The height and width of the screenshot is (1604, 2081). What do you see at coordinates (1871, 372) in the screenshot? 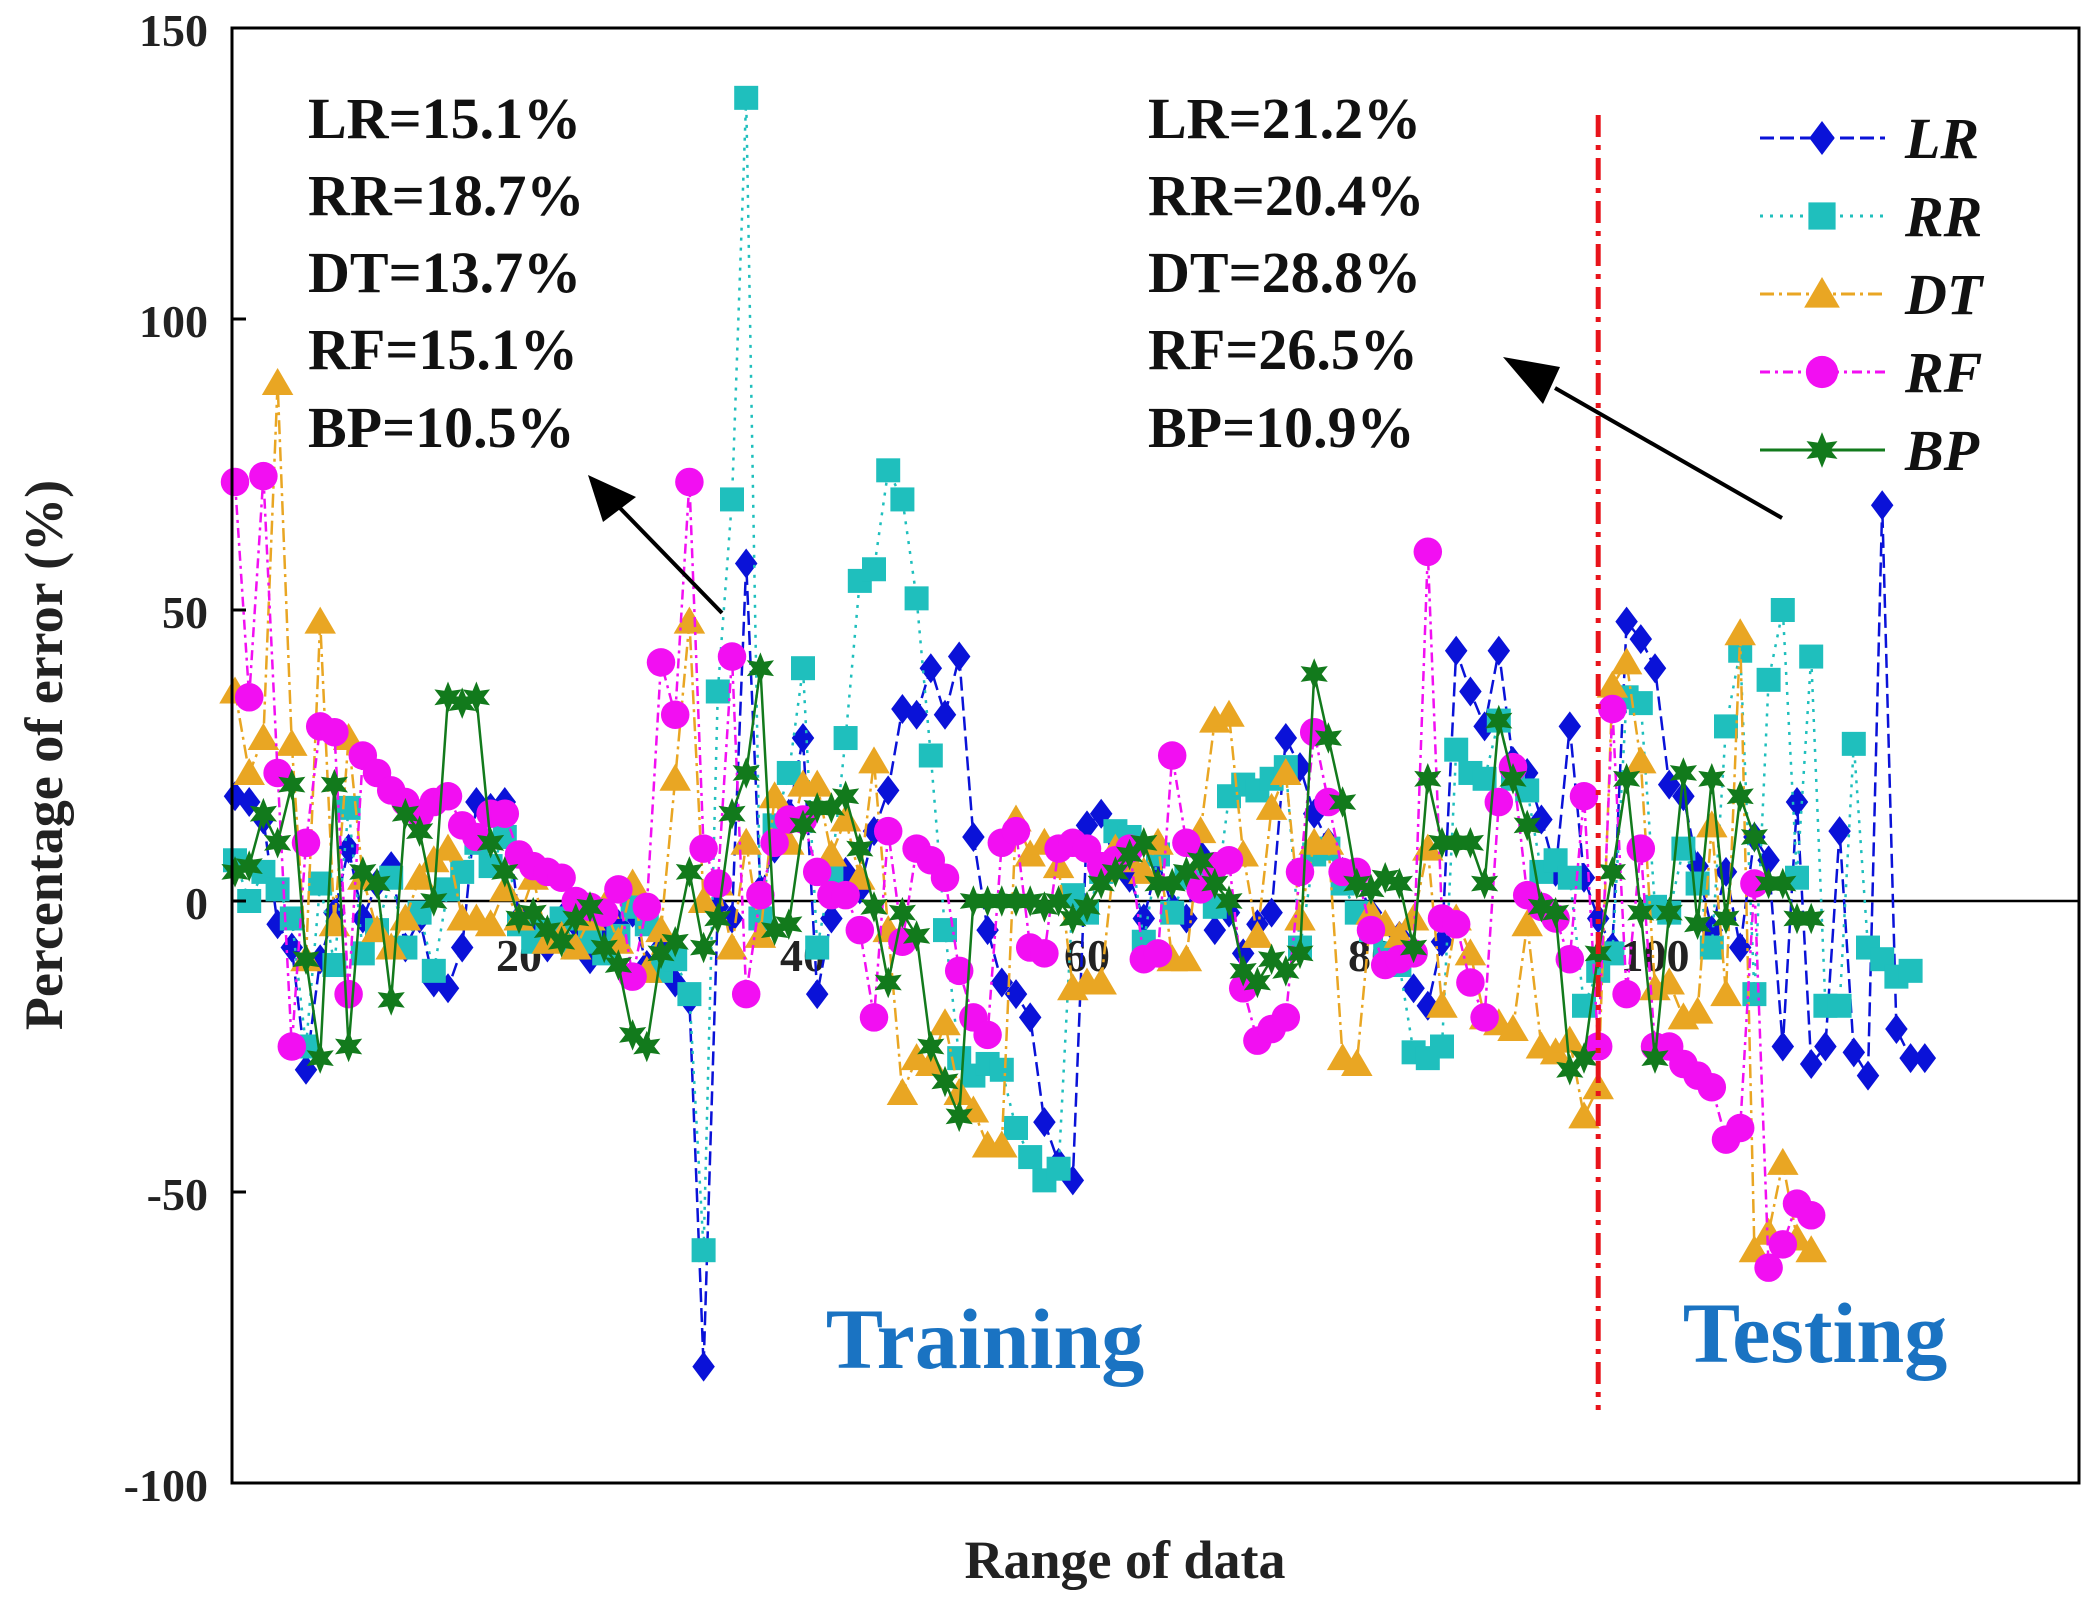
I see `legend-item-rf: RF` at bounding box center [1871, 372].